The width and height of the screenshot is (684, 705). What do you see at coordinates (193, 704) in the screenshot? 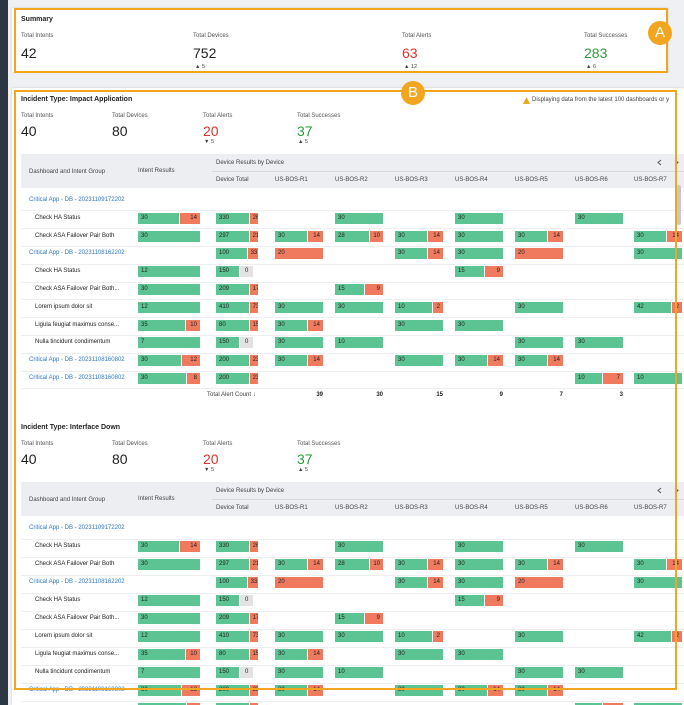
I see `bar-alert: 8` at bounding box center [193, 704].